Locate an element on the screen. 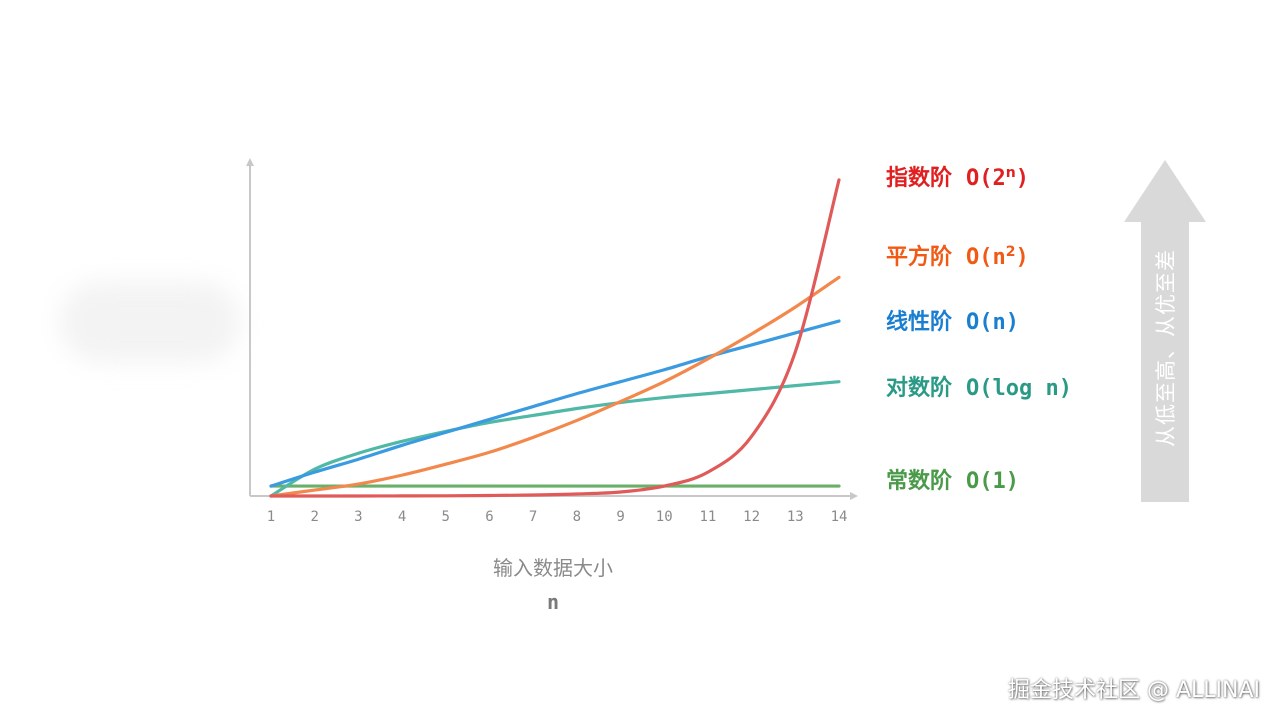 The height and width of the screenshot is (720, 1280). series-label-quadratic: 平方阶 O(n2) is located at coordinates (957, 257).